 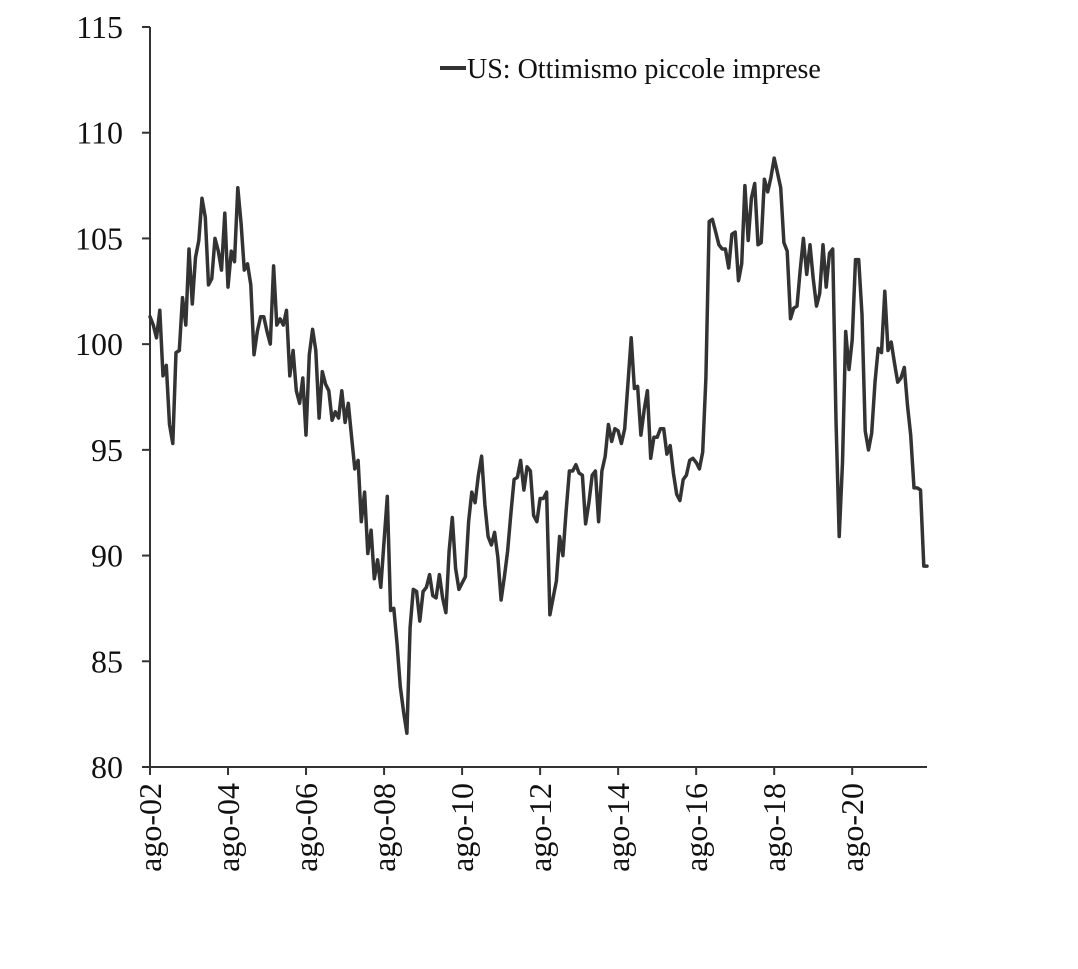 What do you see at coordinates (306, 827) in the screenshot?
I see `x-tick-label: ago-06` at bounding box center [306, 827].